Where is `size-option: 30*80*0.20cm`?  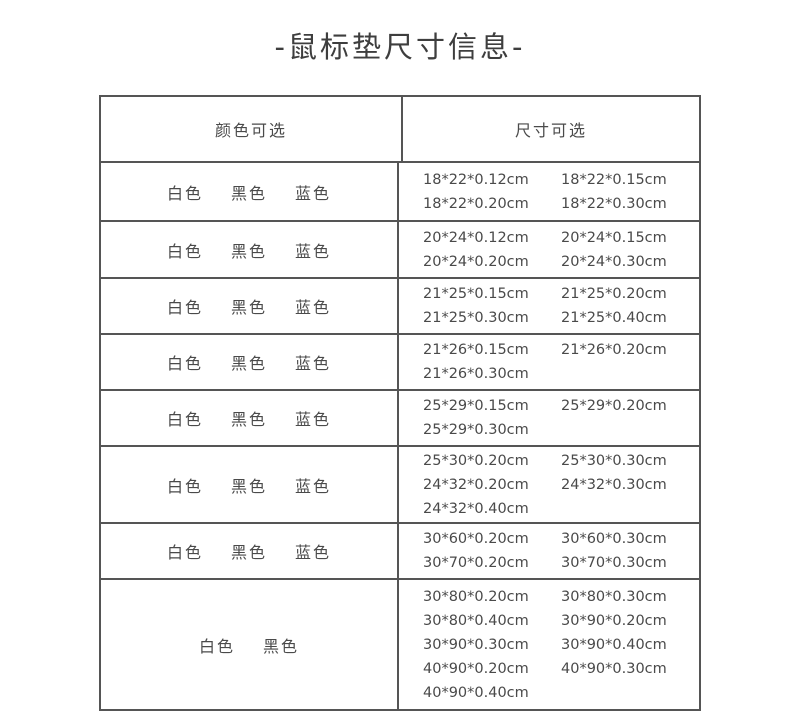 size-option: 30*80*0.20cm is located at coordinates (476, 596).